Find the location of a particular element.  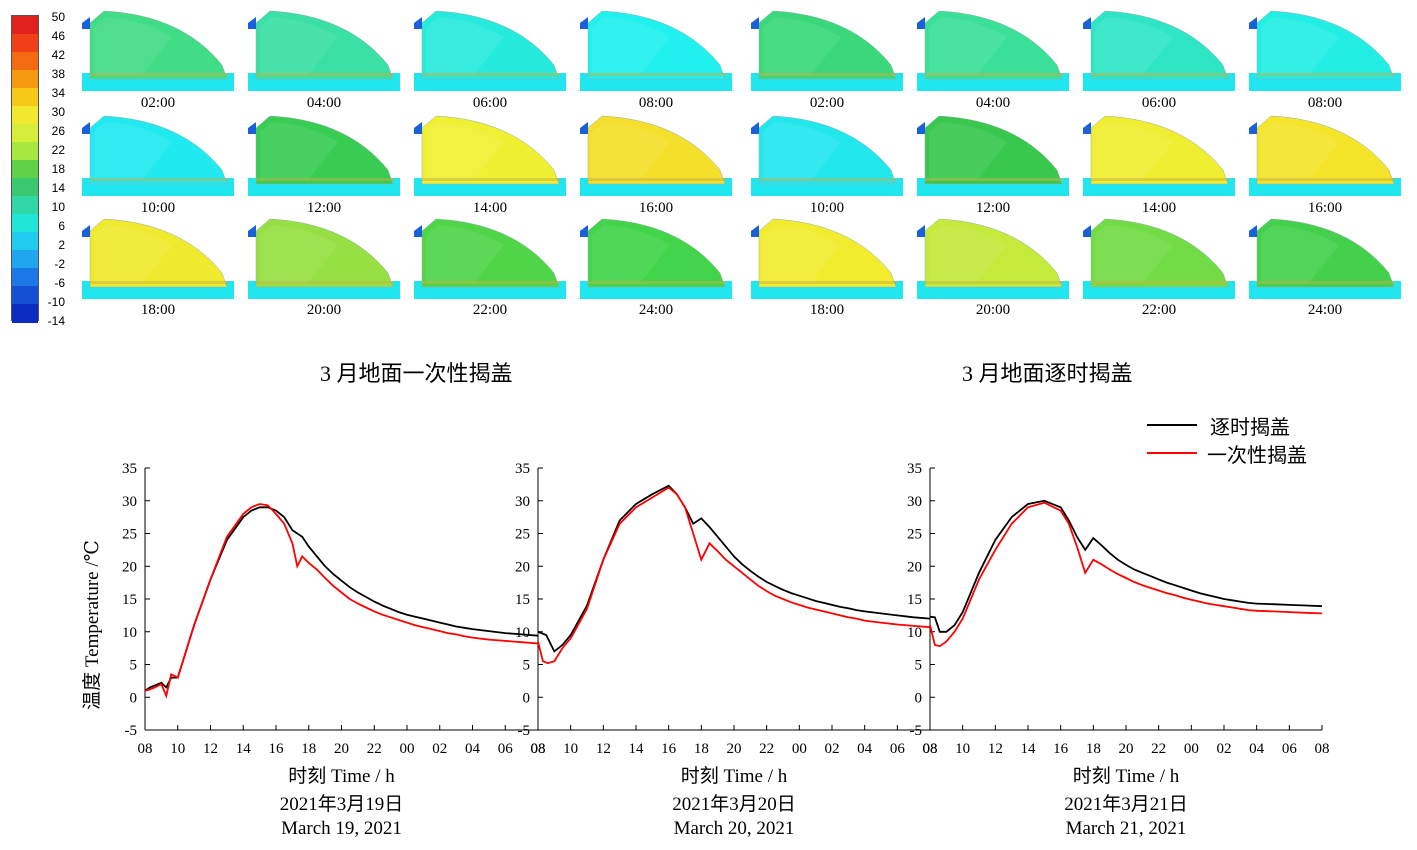

colorbar is located at coordinates (25, 169).